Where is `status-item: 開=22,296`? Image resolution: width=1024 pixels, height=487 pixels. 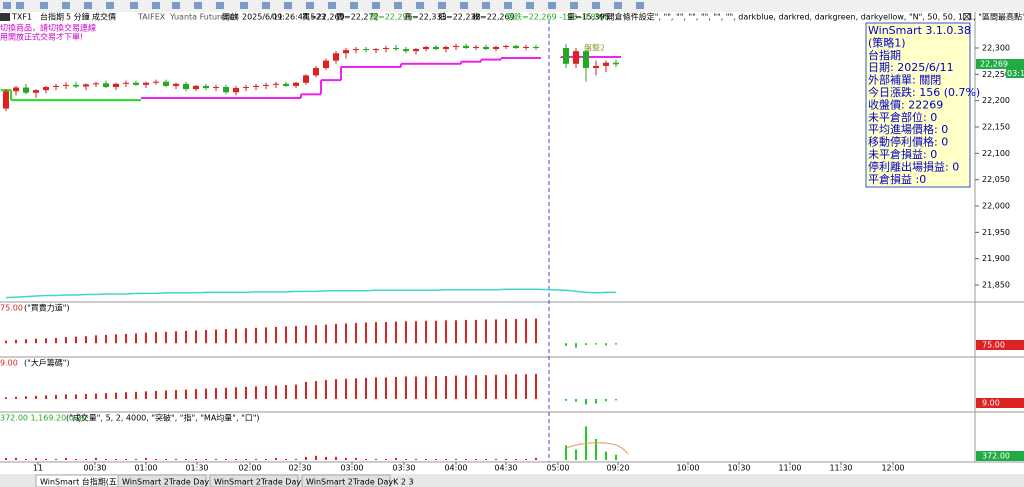 status-item: 開=22,296 is located at coordinates (391, 17).